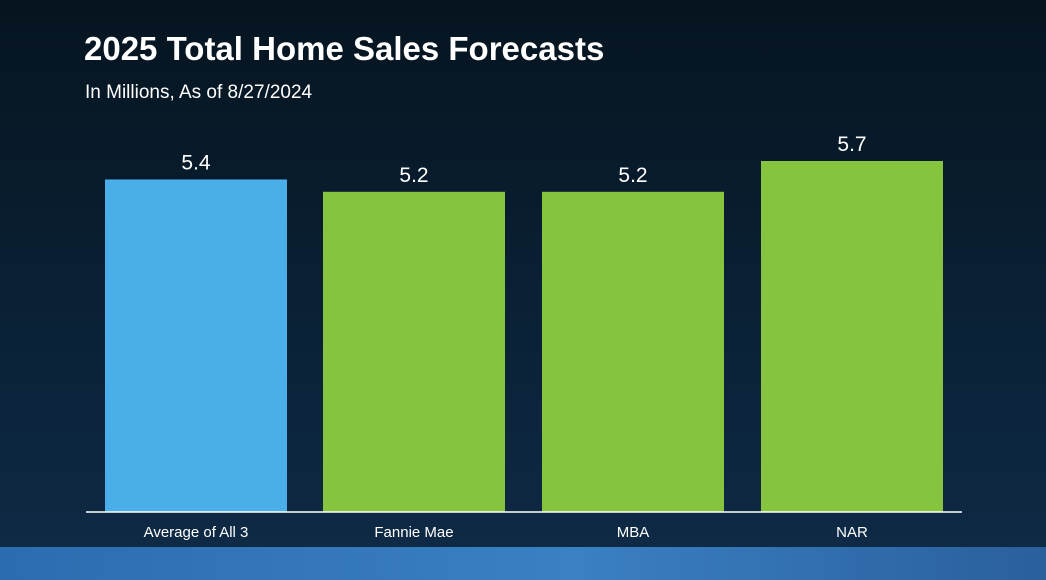 The height and width of the screenshot is (580, 1046). Describe the element at coordinates (196, 162) in the screenshot. I see `data-label: 5.4` at that location.